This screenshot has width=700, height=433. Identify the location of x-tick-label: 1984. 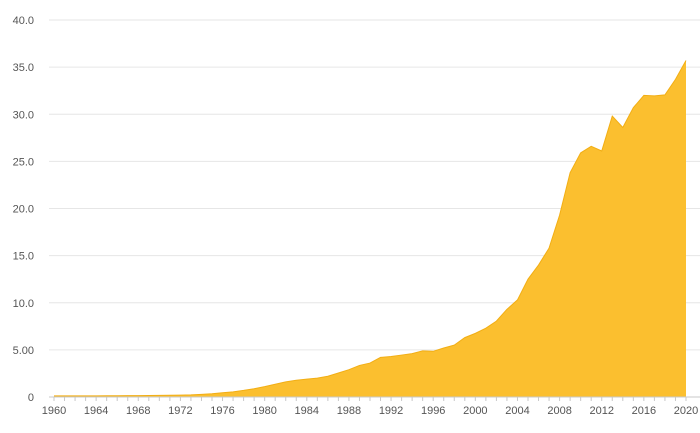
(307, 411).